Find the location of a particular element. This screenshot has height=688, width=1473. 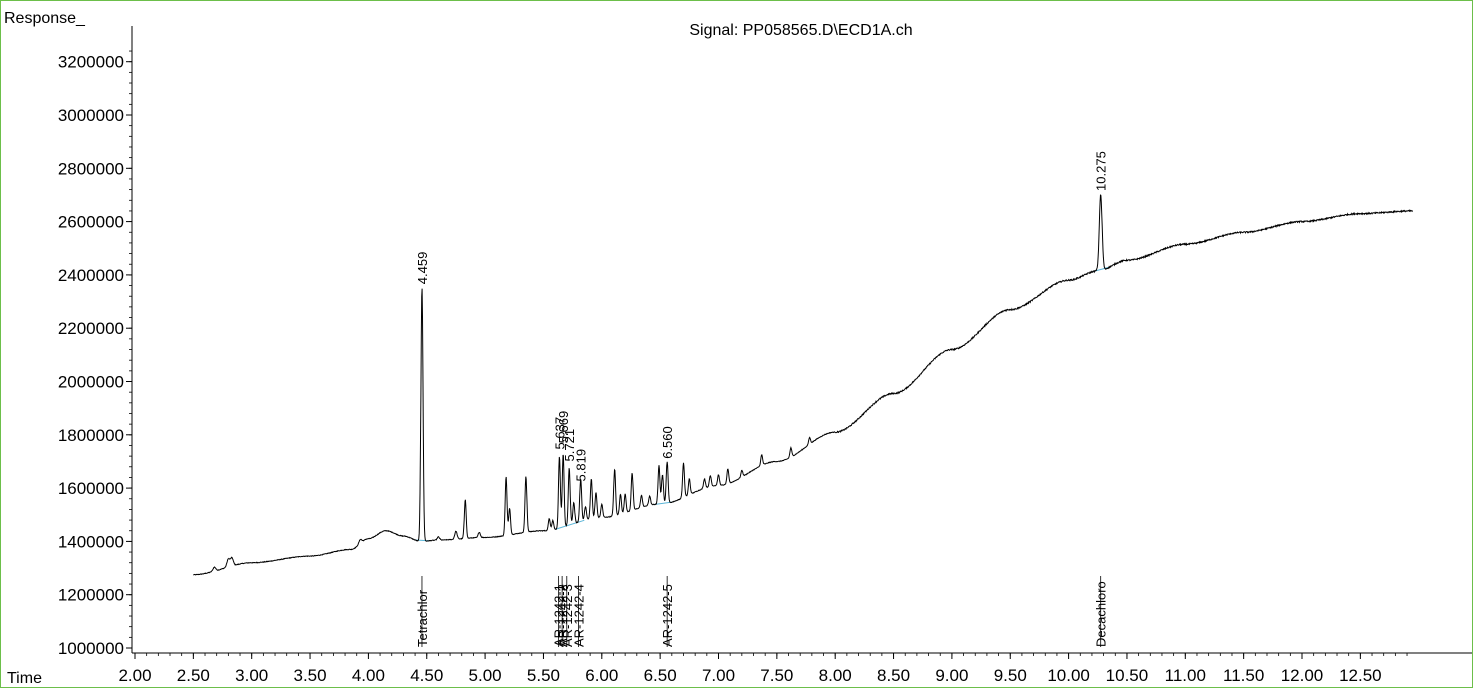

peak-label: 6.560 is located at coordinates (667, 442).